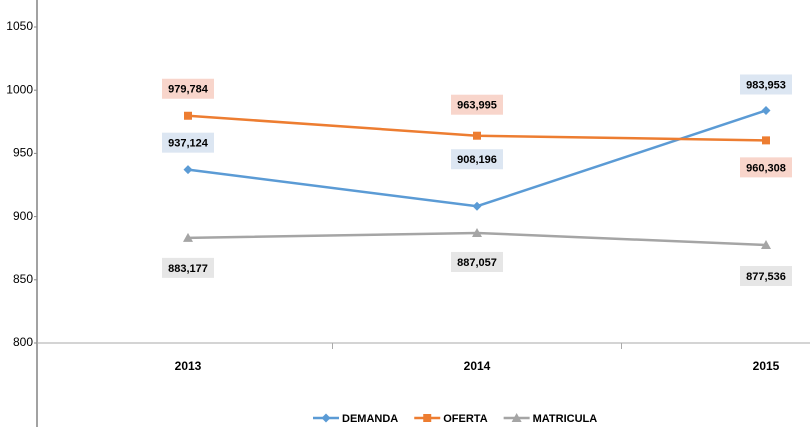 The image size is (810, 427). What do you see at coordinates (477, 366) in the screenshot?
I see `x-tick-label: 2014` at bounding box center [477, 366].